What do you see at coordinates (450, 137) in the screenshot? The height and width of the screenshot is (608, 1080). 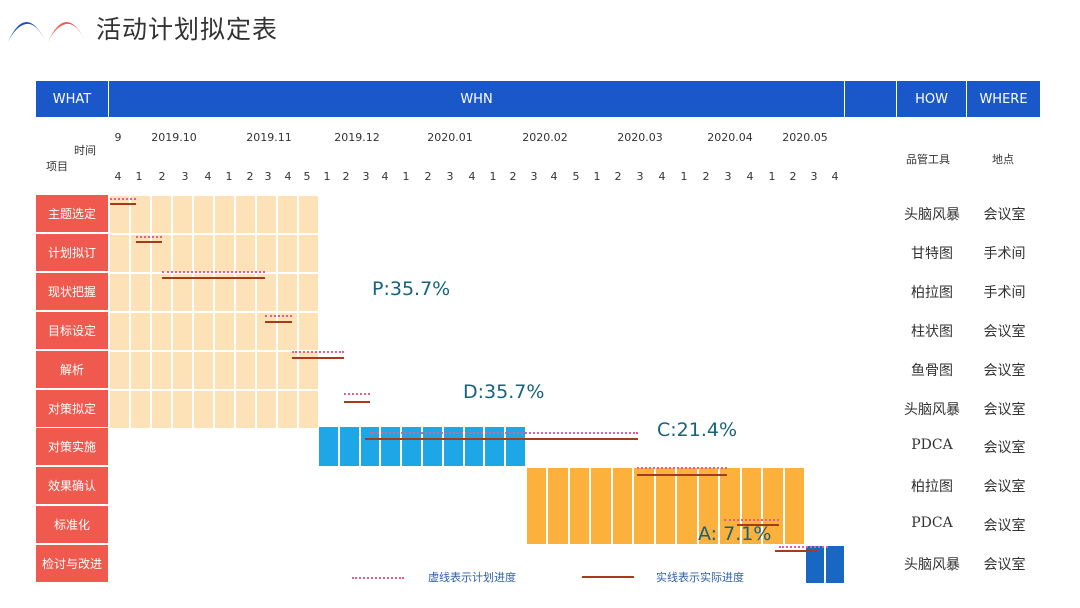 I see `month-label: 2020.01` at bounding box center [450, 137].